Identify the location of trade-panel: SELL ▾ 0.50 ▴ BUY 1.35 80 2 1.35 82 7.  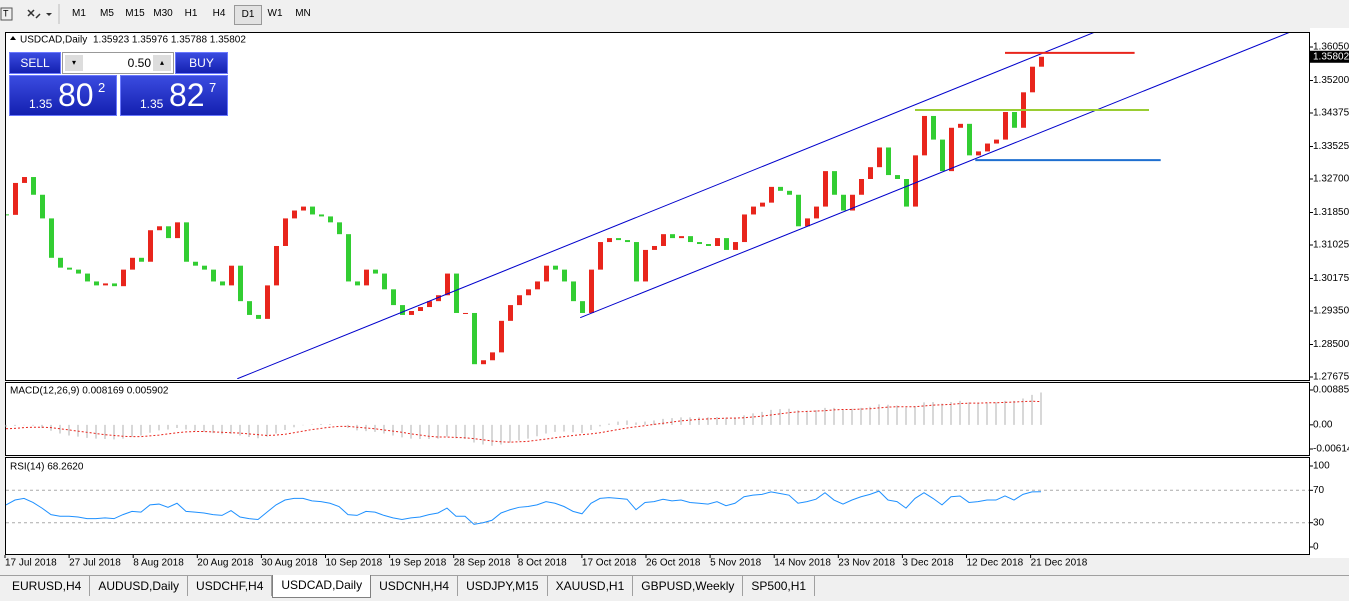
(118, 84).